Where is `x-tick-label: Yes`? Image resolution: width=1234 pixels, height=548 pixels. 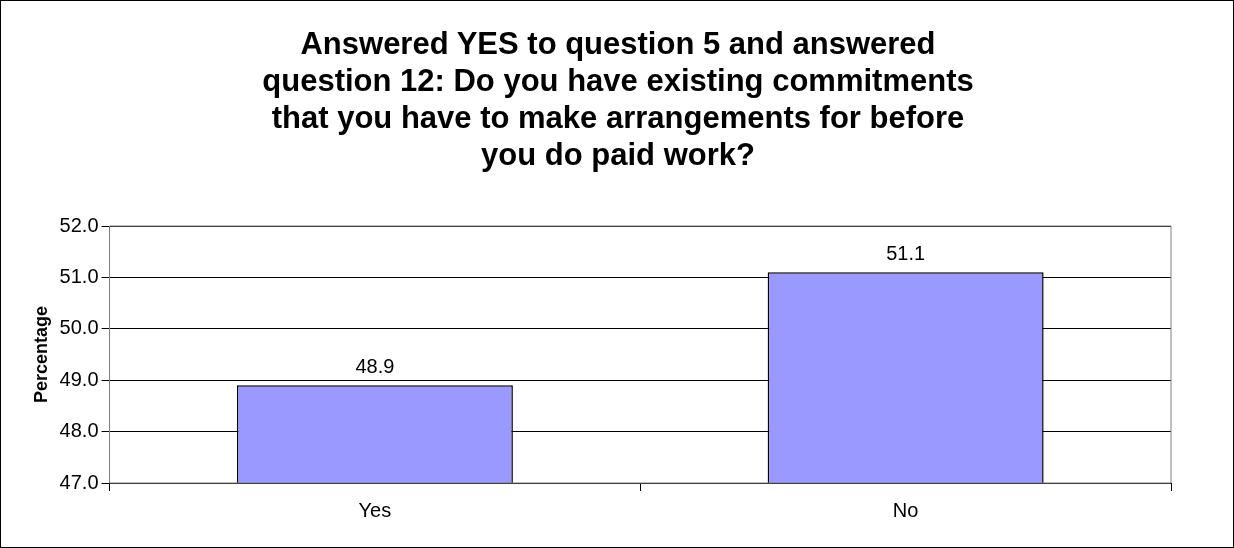 x-tick-label: Yes is located at coordinates (375, 509).